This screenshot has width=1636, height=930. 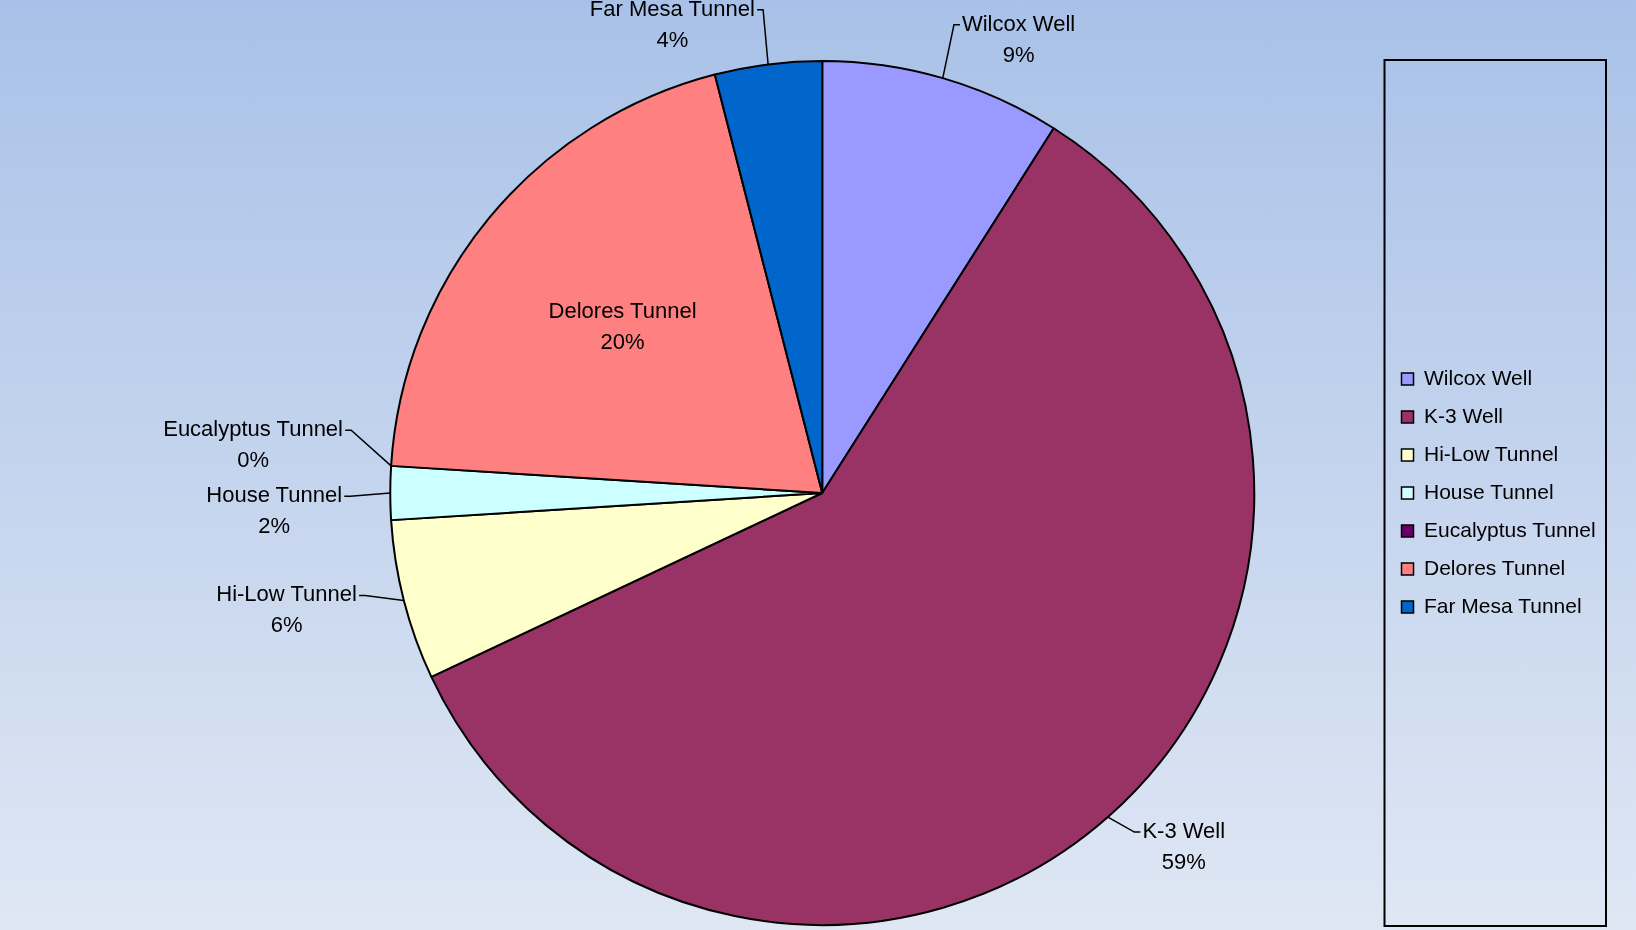 What do you see at coordinates (1489, 491) in the screenshot?
I see `legend-label: House Tunnel` at bounding box center [1489, 491].